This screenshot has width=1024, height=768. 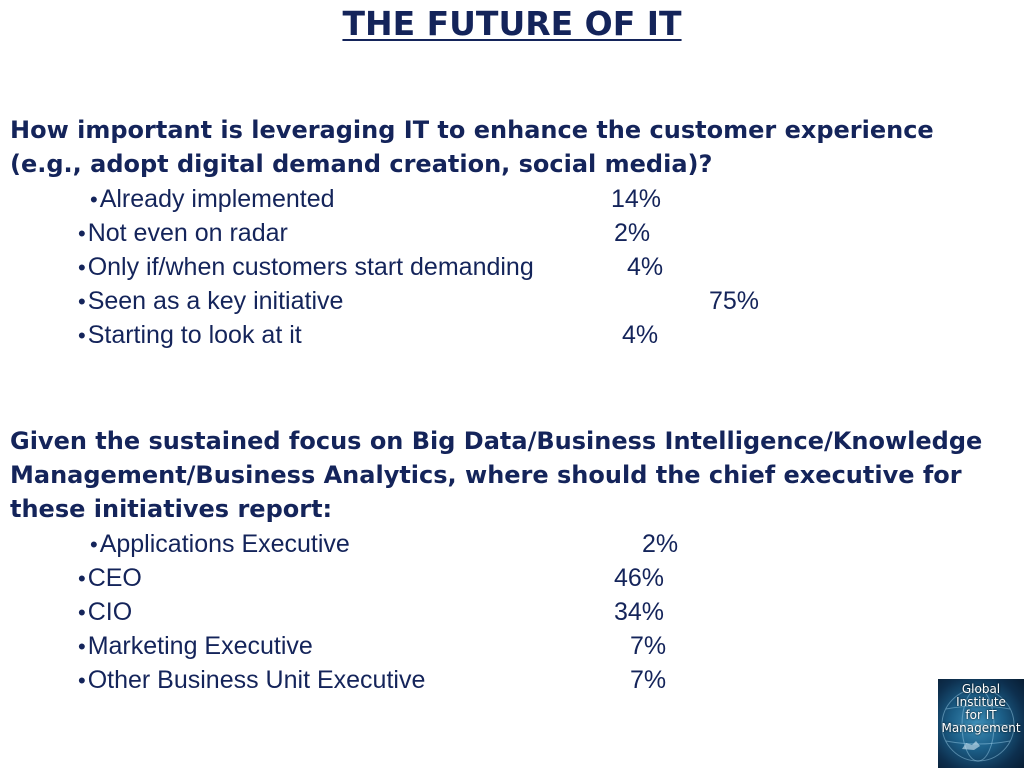 I want to click on list-item: •Applications Executive, so click(x=220, y=544).